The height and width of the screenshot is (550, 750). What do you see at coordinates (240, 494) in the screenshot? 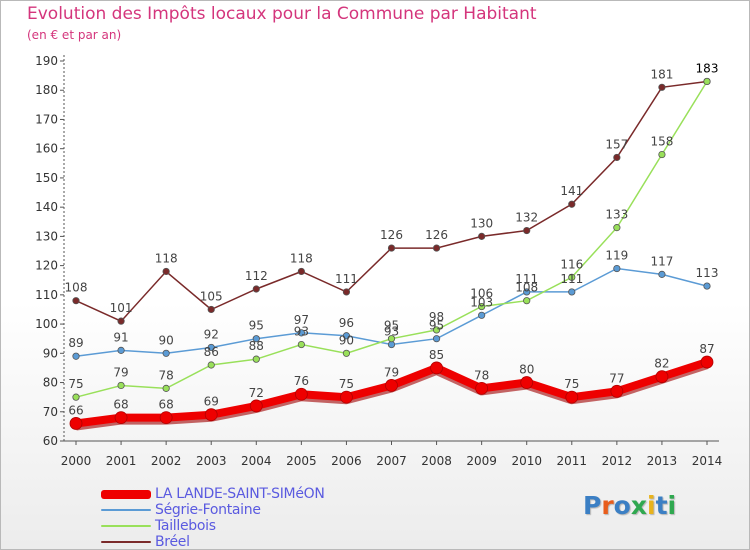
I see `legend-label: LA LANDE-SAINT-SIMéON` at bounding box center [240, 494].